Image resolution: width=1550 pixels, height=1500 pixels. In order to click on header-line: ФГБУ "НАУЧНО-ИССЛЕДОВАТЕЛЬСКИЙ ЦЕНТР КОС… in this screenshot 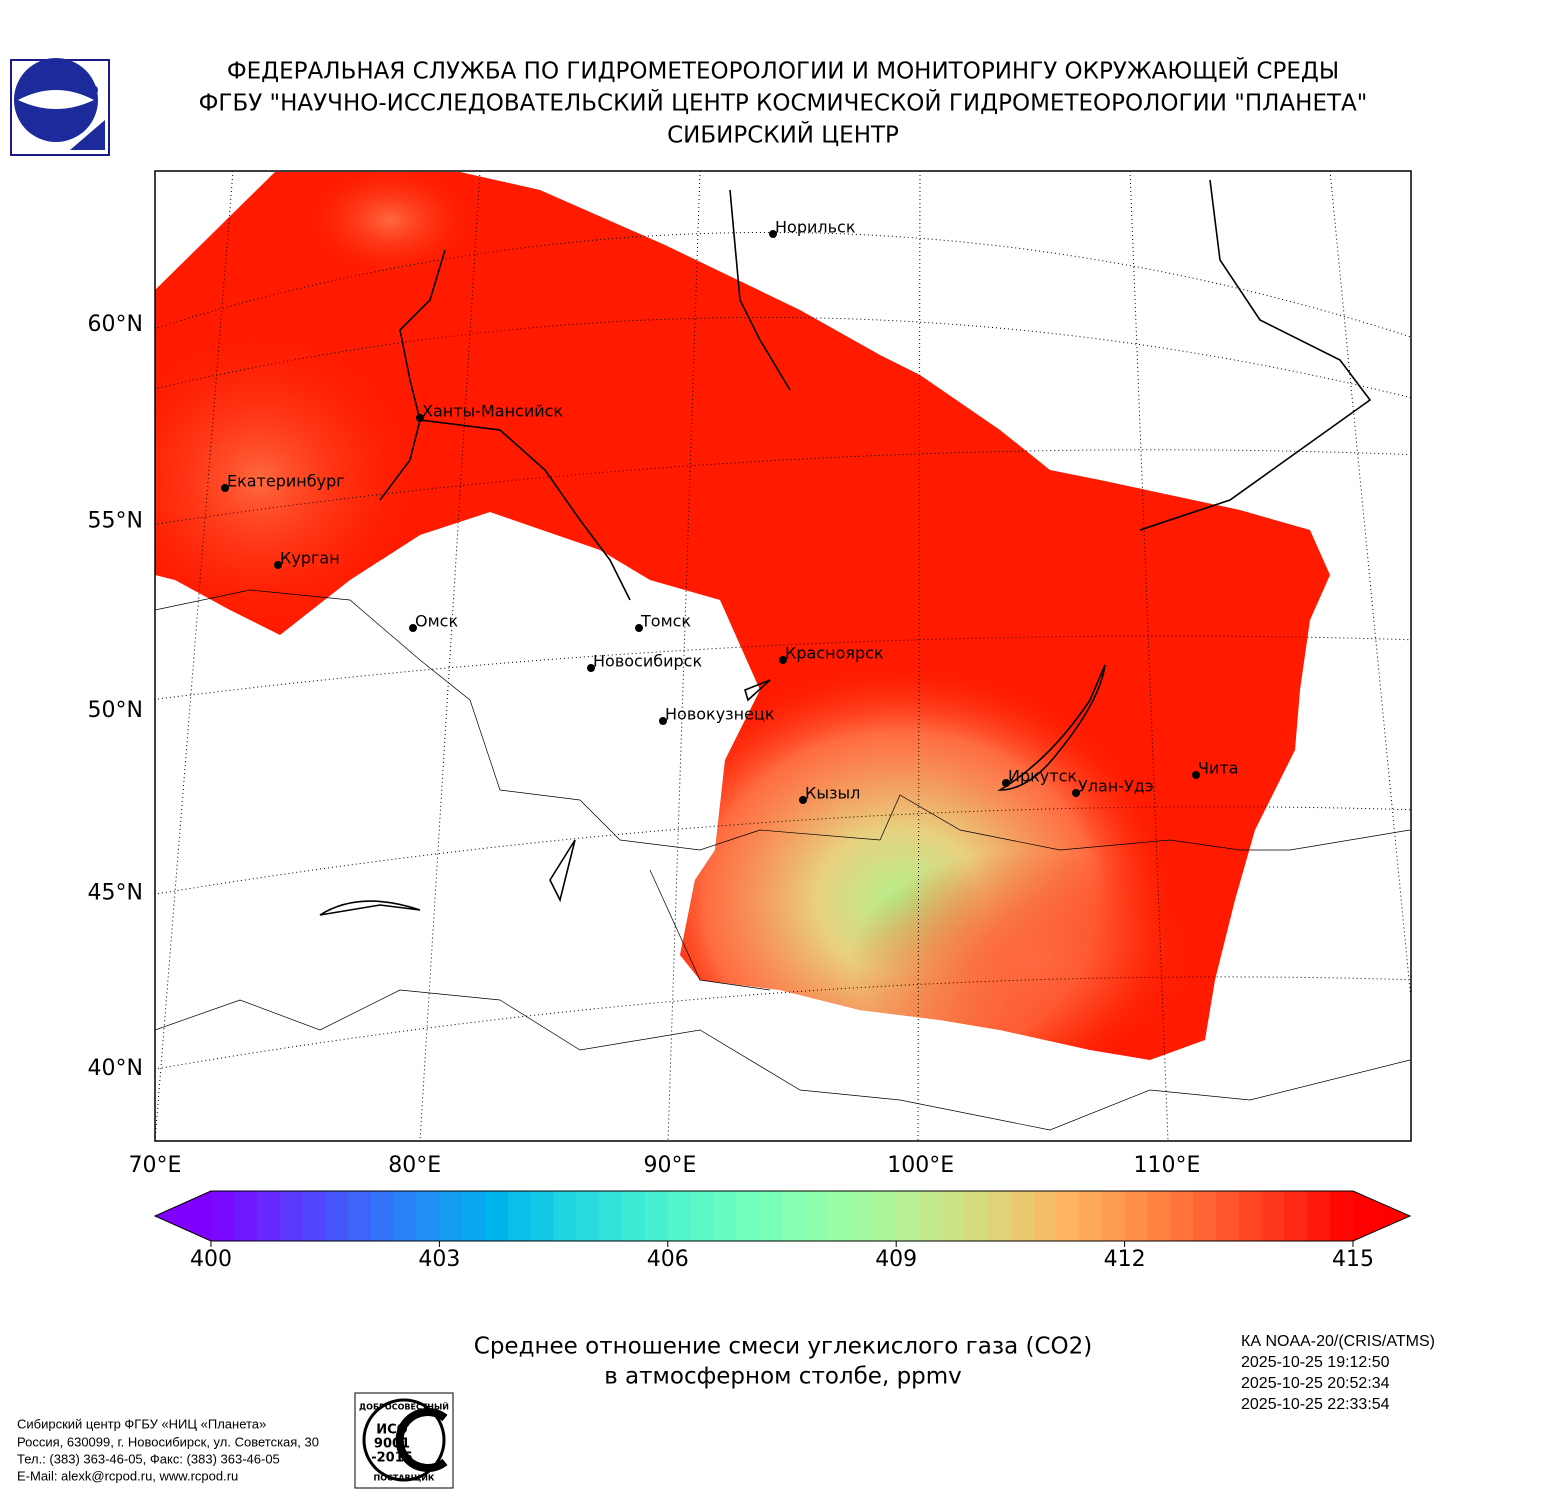, I will do `click(783, 103)`.